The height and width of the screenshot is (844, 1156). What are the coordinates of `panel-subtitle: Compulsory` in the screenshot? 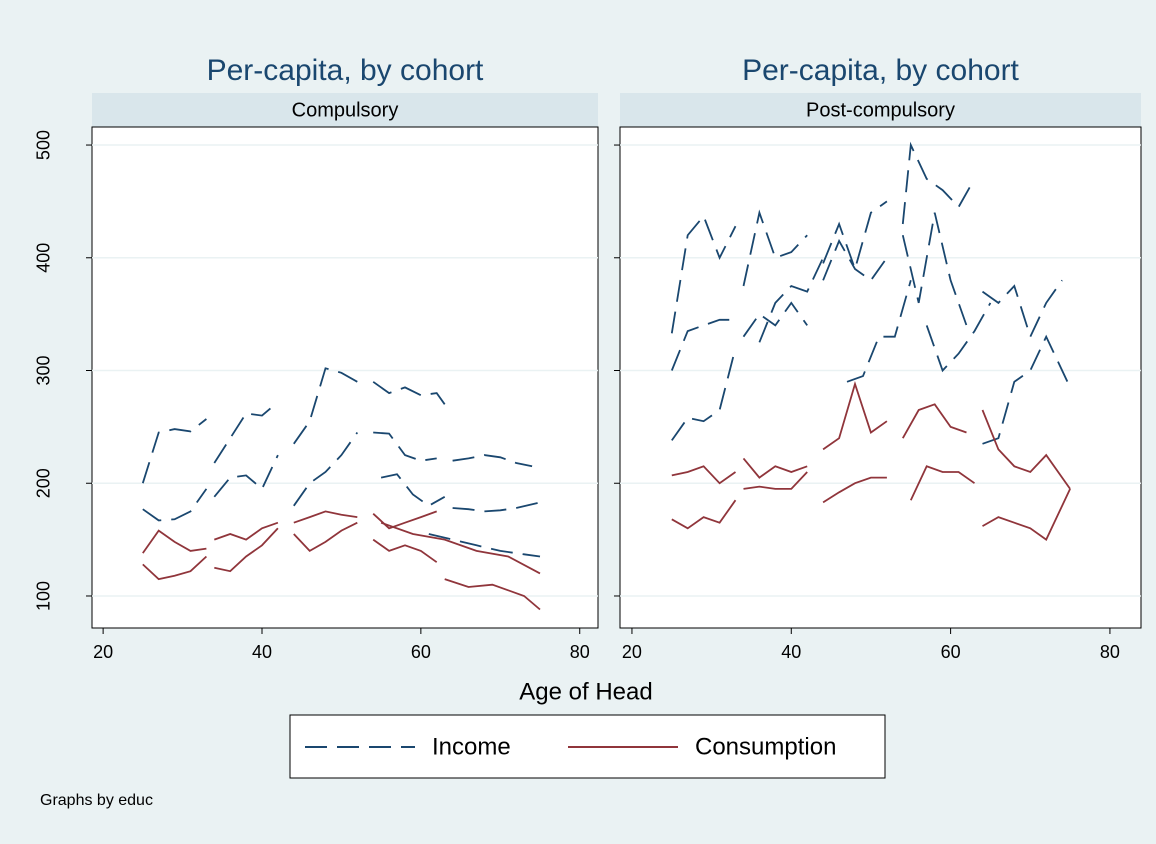 It's located at (345, 110).